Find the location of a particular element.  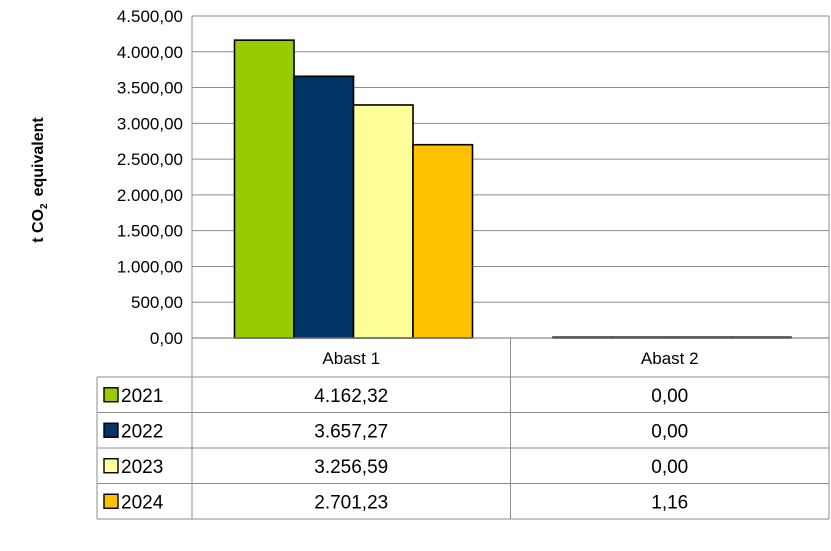

table-cell-value: 3.256,59 is located at coordinates (351, 467).